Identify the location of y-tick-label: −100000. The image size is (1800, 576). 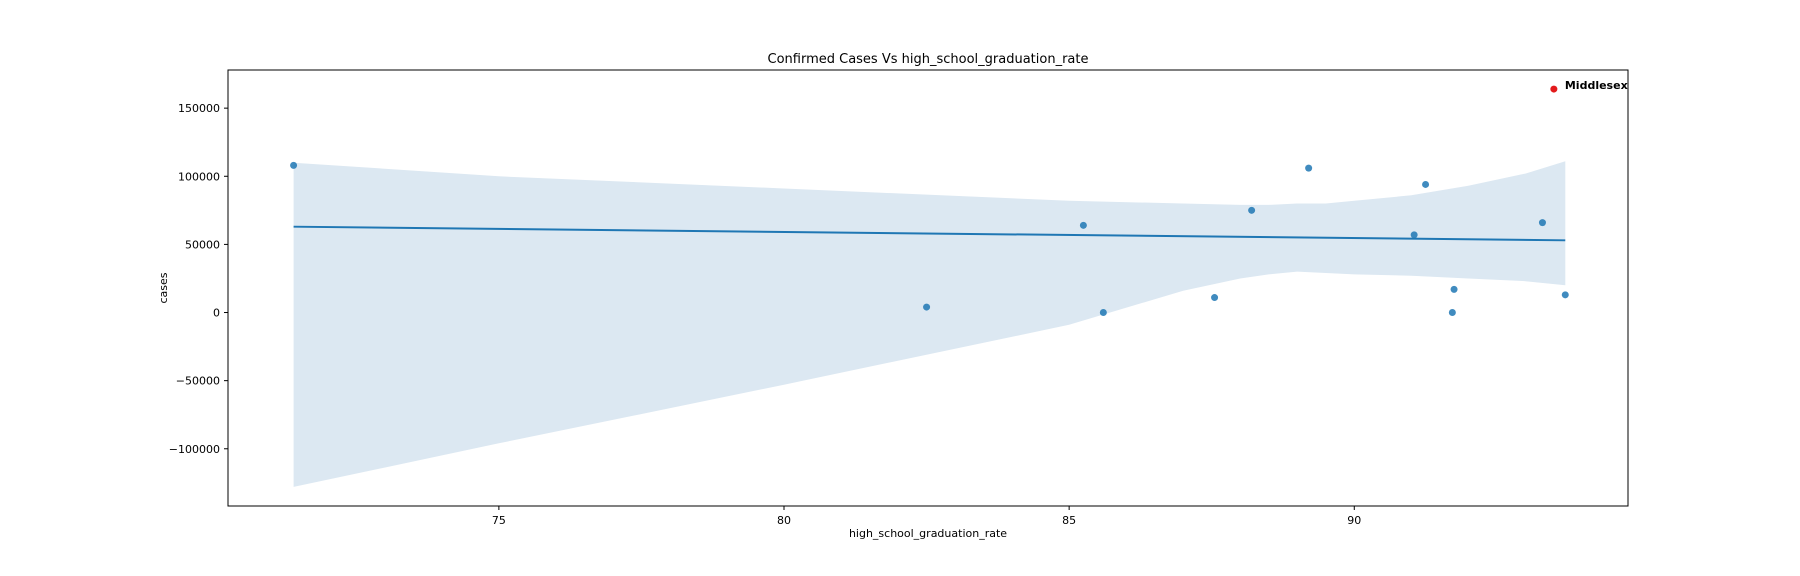
(194, 449).